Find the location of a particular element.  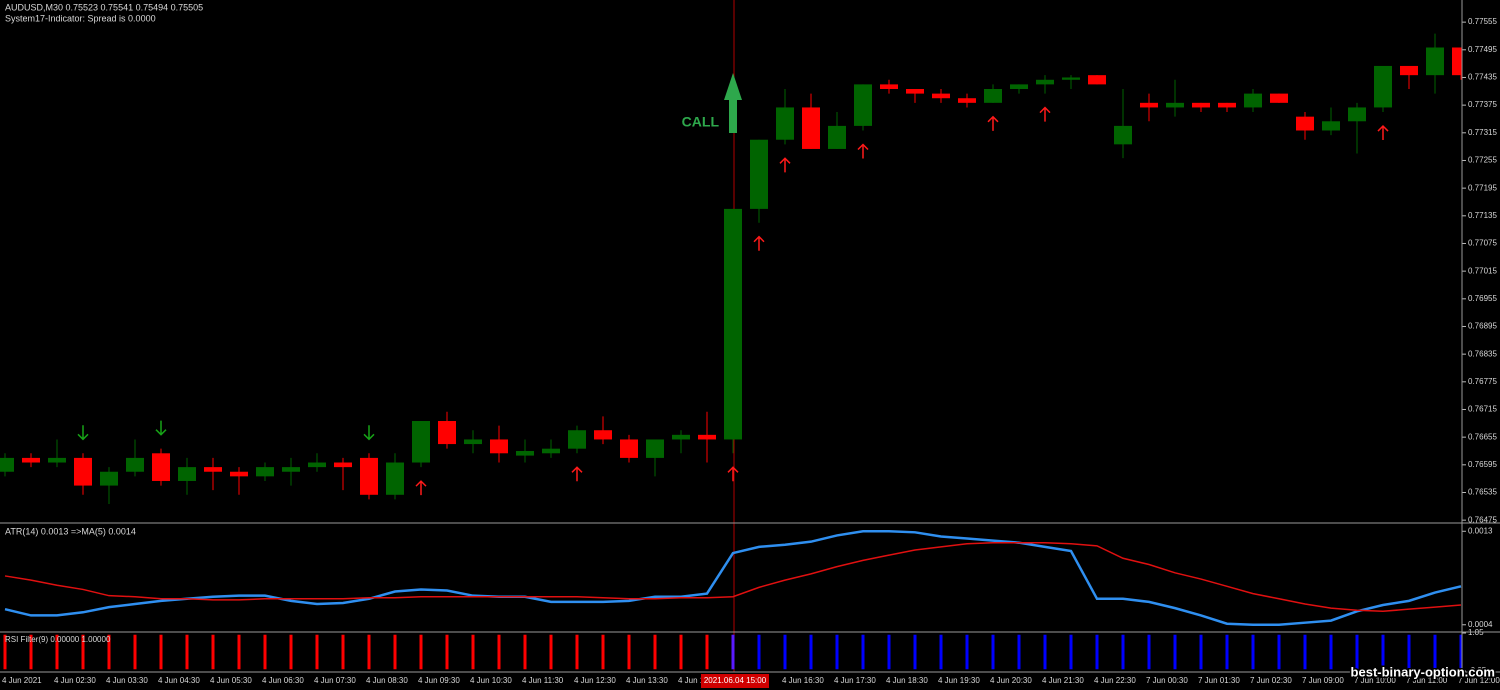

watermark: best-binary-option.com is located at coordinates (1423, 671).